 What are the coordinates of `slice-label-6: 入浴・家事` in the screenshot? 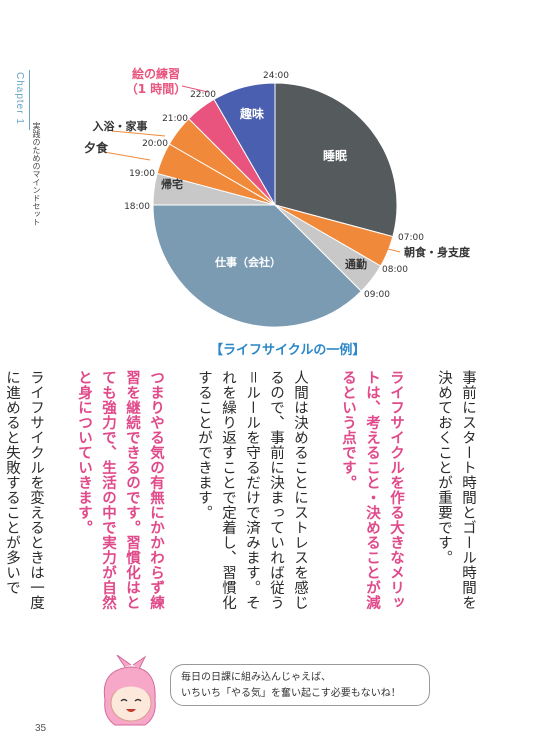 It's located at (120, 126).